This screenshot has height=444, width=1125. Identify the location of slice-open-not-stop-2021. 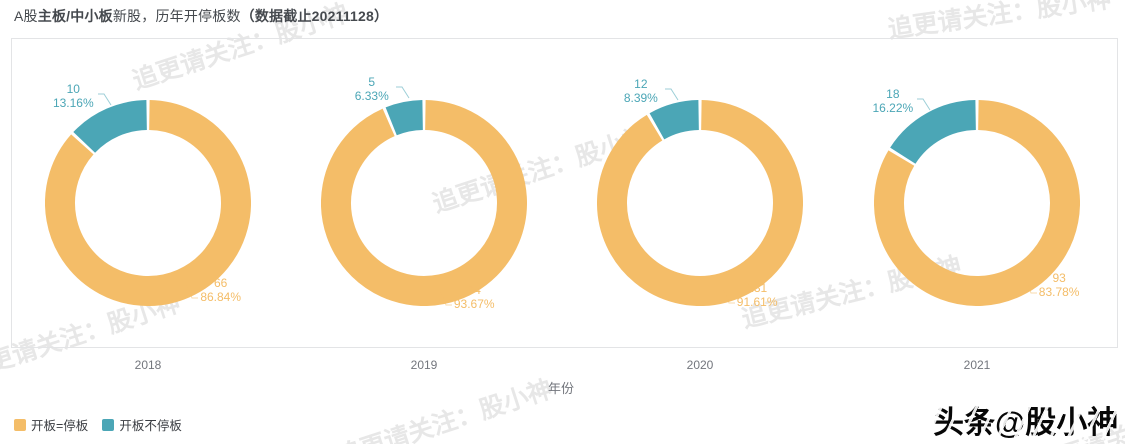
(933, 132).